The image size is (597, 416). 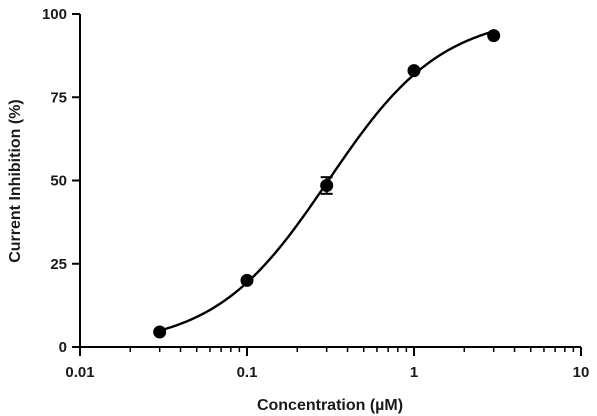 I want to click on x-axis: 0.01 0.1 1 10, so click(x=327, y=363).